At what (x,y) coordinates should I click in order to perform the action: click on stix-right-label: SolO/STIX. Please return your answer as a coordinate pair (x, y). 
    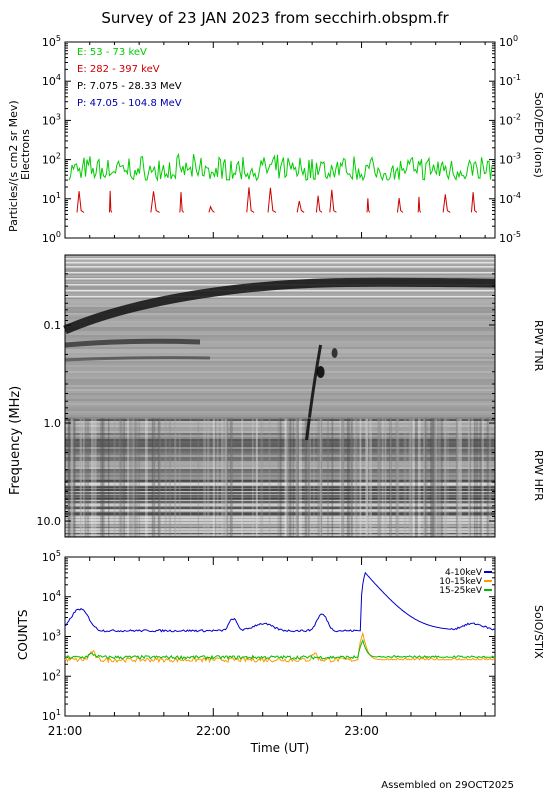
    Looking at the image, I should click on (538, 632).